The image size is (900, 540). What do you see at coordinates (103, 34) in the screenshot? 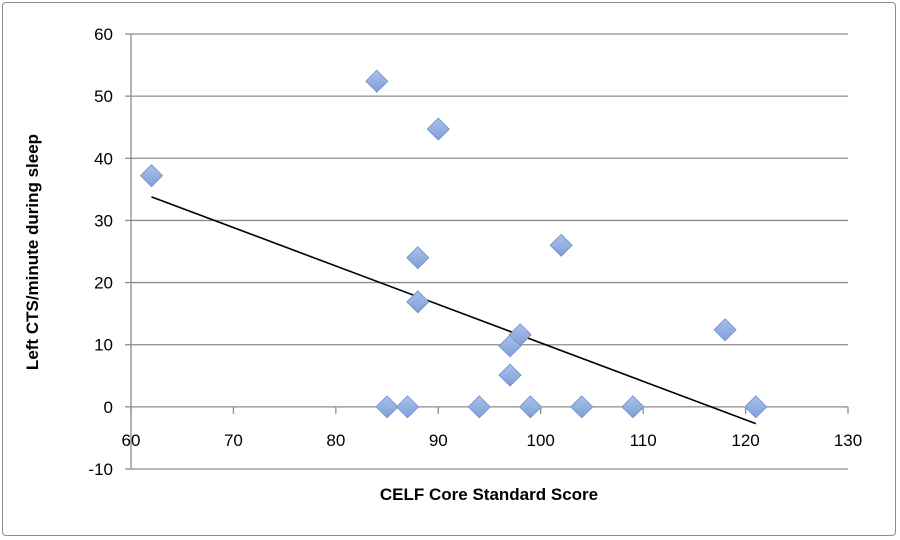
I see `y-tick-label: 60` at bounding box center [103, 34].